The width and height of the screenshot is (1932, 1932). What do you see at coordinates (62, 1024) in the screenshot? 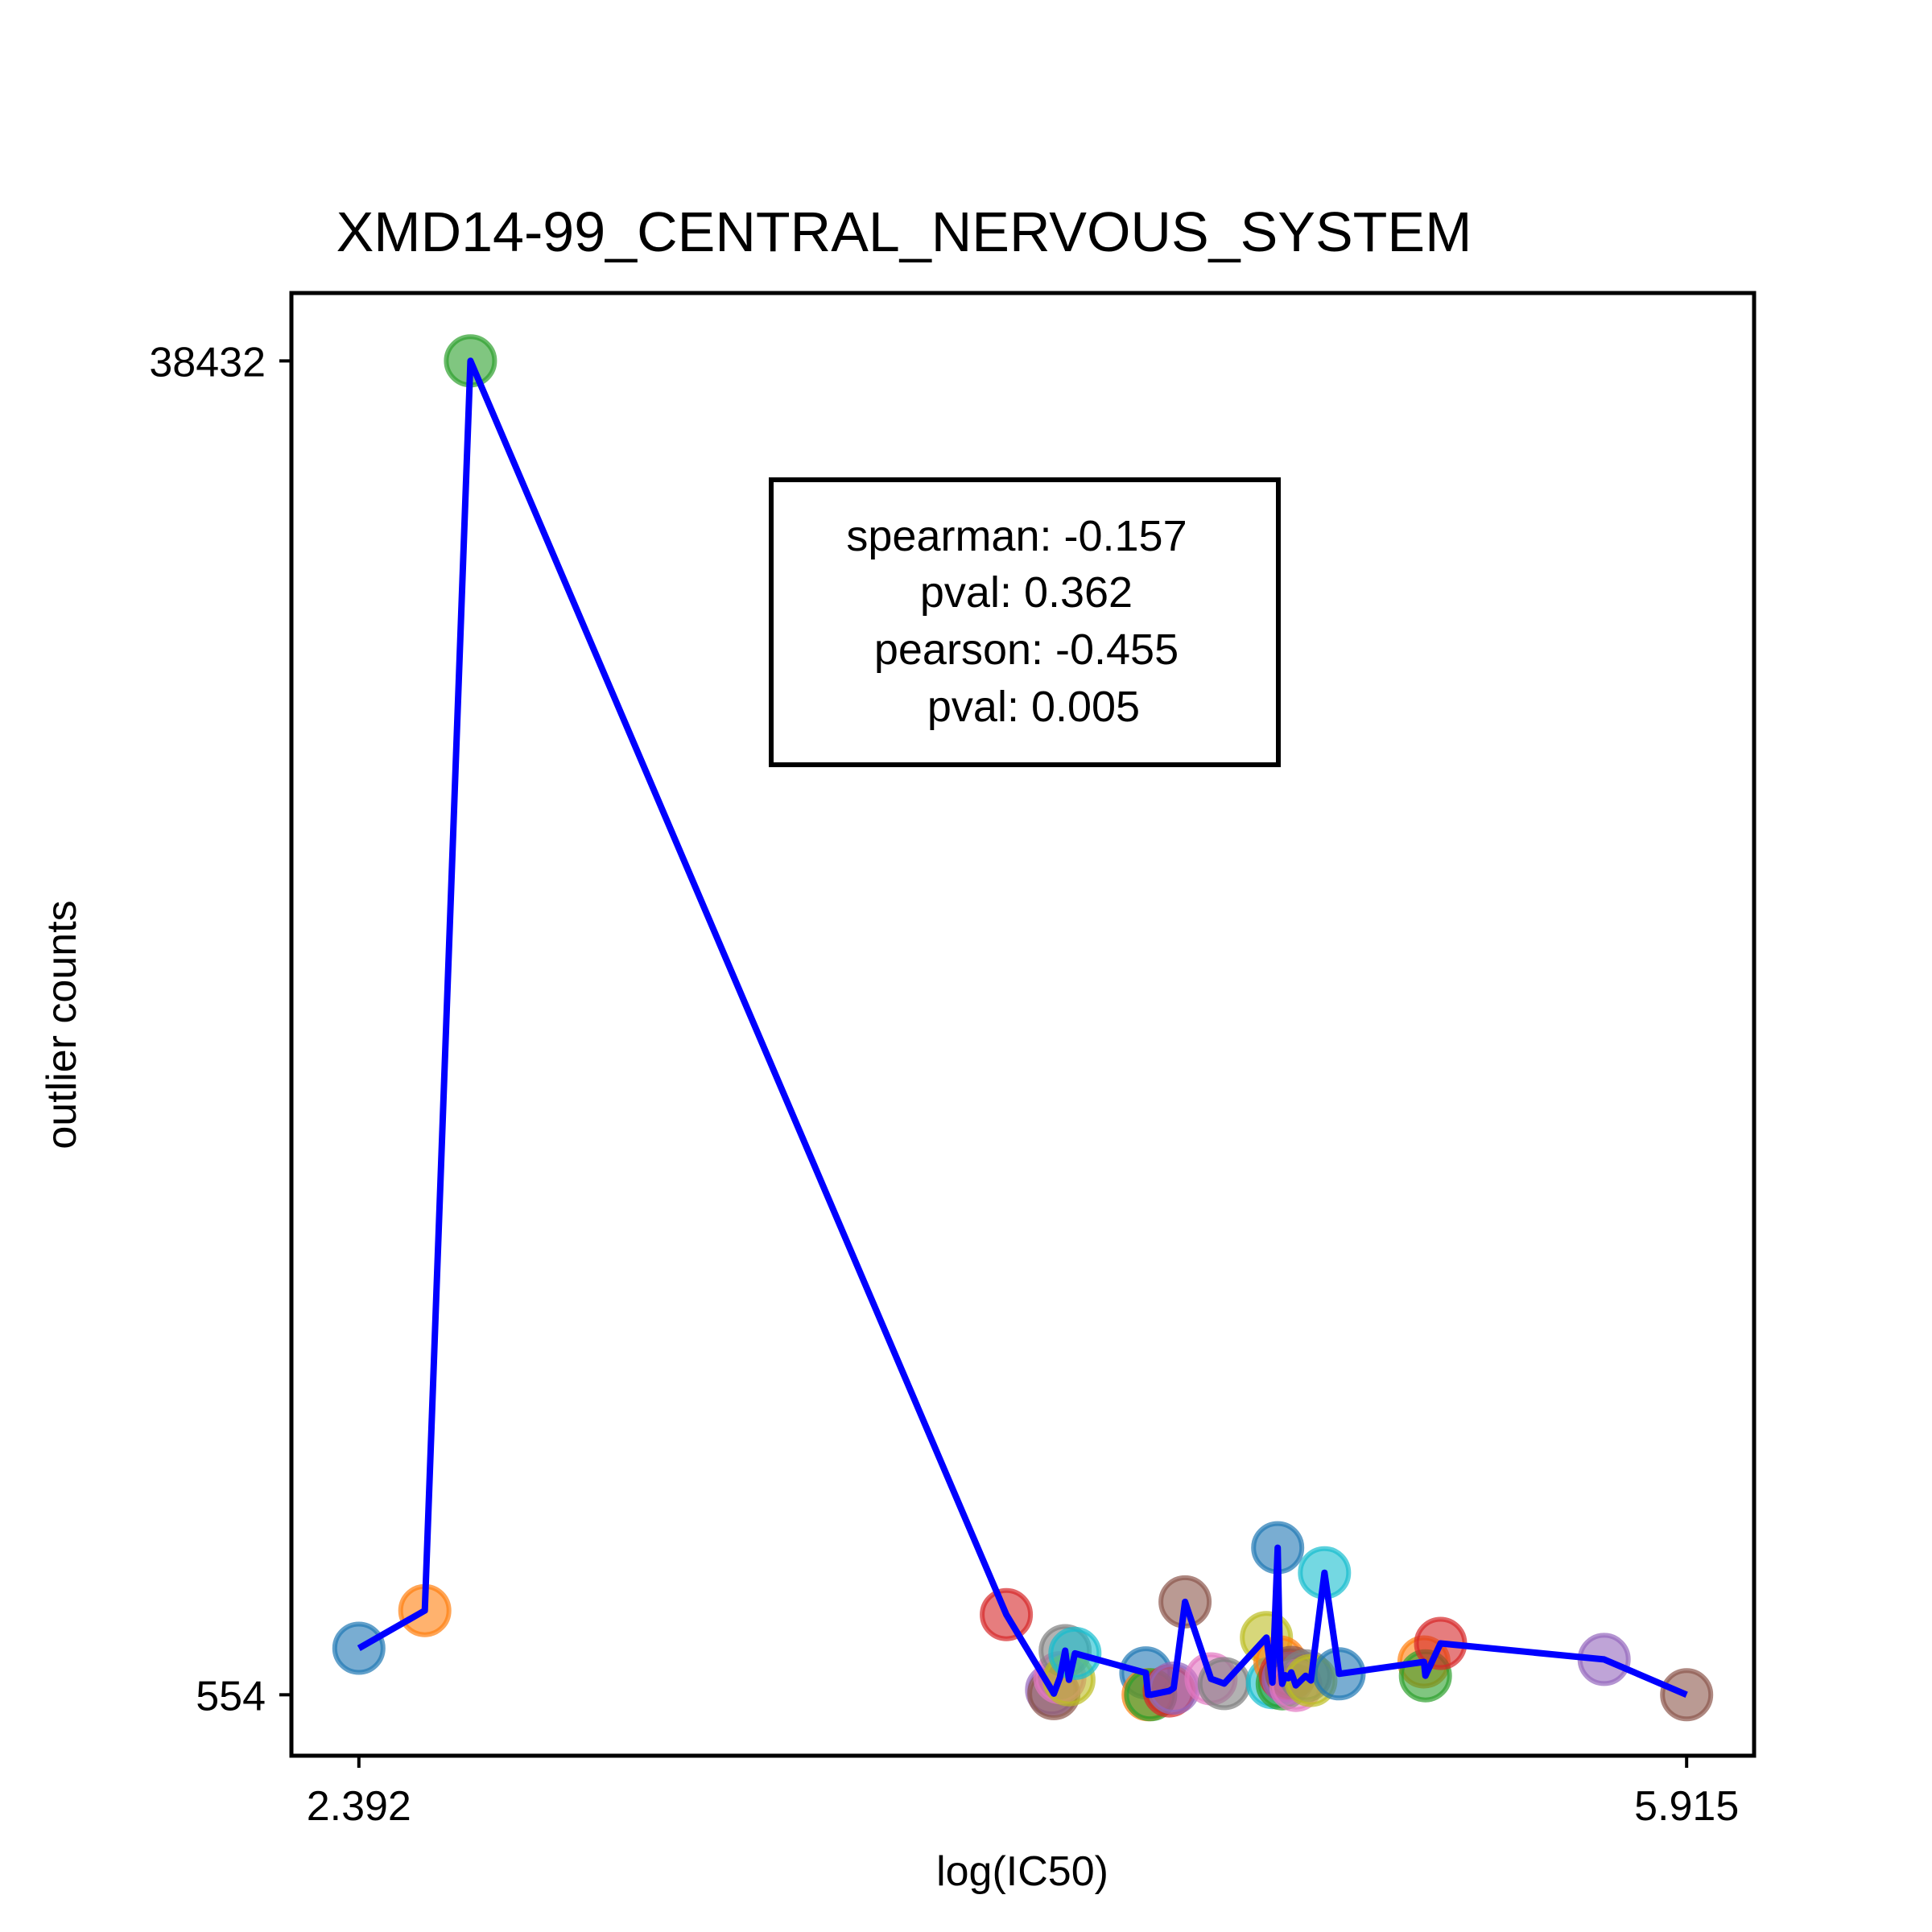
I see `y-axis-label: outlier counts` at bounding box center [62, 1024].